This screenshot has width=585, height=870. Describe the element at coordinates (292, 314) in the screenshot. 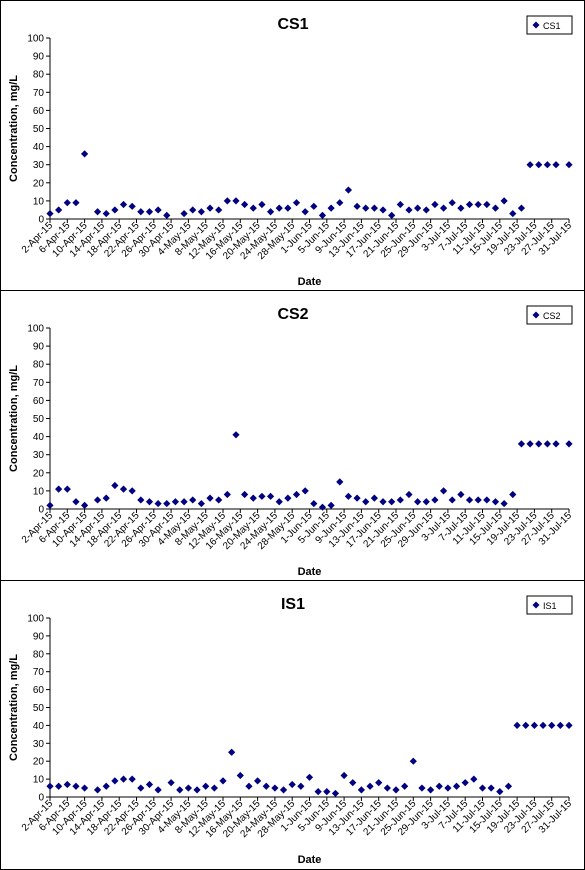

I see `chart-title: CS2` at that location.